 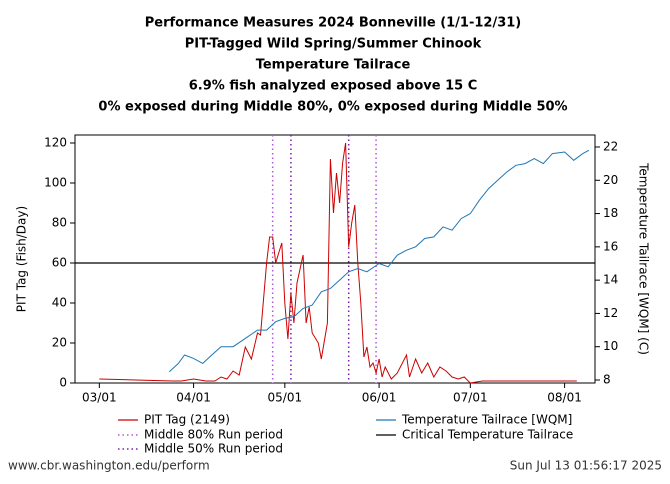 I want to click on y2-tick-label: 16, so click(x=610, y=246).